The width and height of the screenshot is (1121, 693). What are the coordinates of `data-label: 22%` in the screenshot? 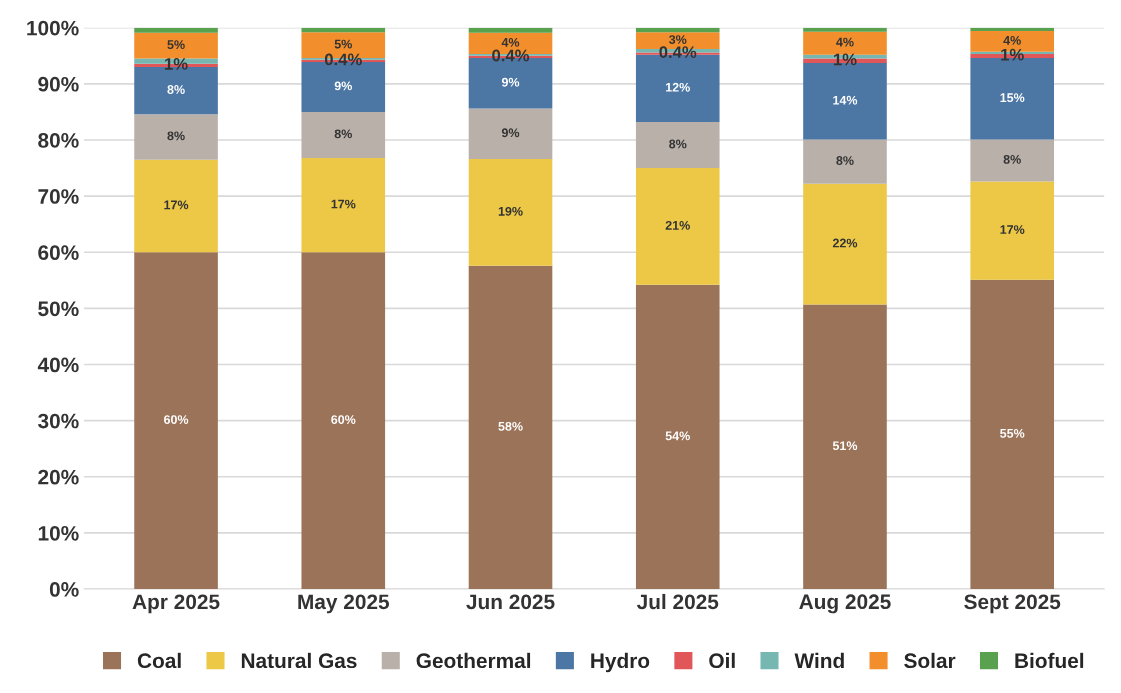 It's located at (845, 243).